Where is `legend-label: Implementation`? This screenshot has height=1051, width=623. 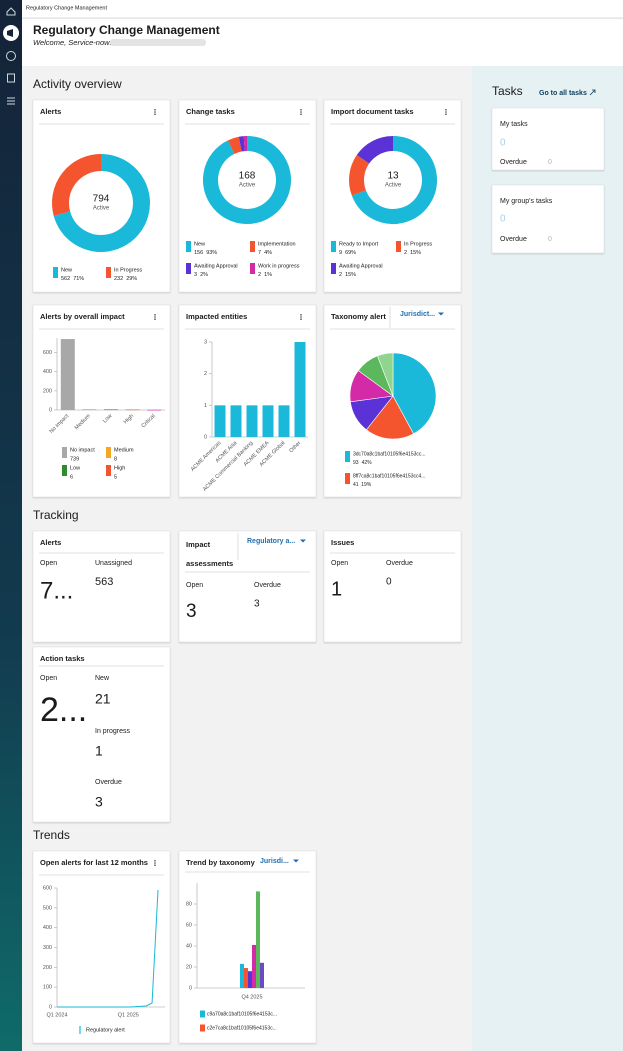 legend-label: Implementation is located at coordinates (277, 244).